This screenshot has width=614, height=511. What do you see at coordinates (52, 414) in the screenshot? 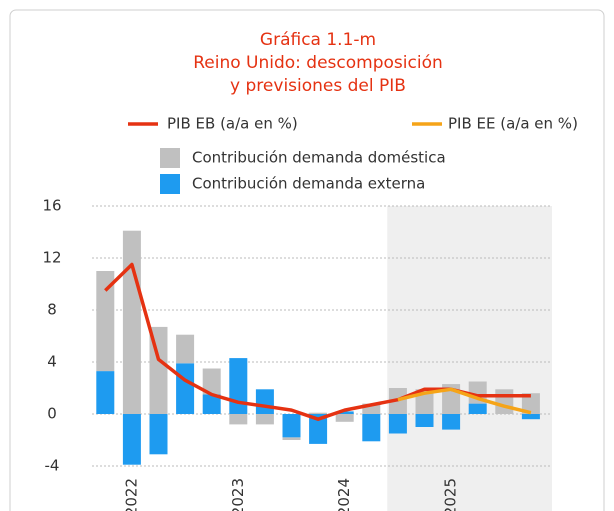
I see `y-tick-label: 0` at bounding box center [52, 414].